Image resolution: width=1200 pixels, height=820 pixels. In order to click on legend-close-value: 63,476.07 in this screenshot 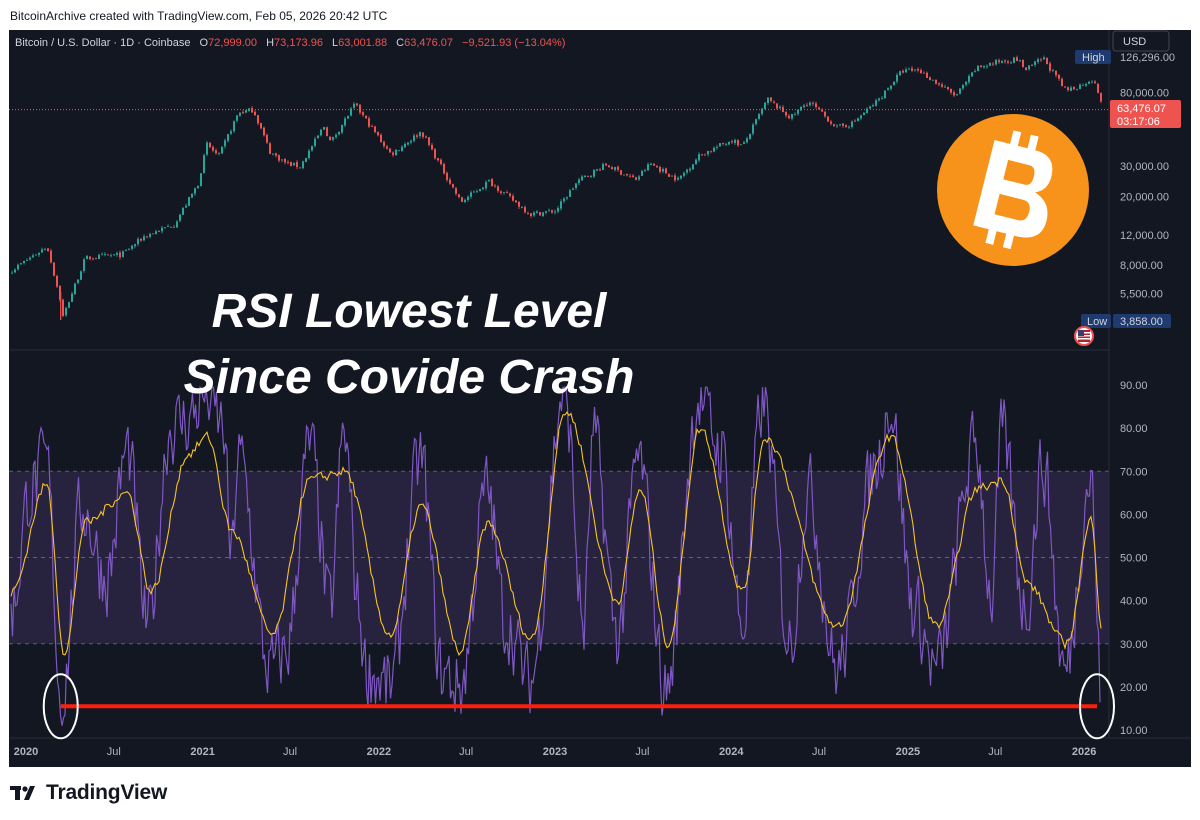, I will do `click(428, 43)`.